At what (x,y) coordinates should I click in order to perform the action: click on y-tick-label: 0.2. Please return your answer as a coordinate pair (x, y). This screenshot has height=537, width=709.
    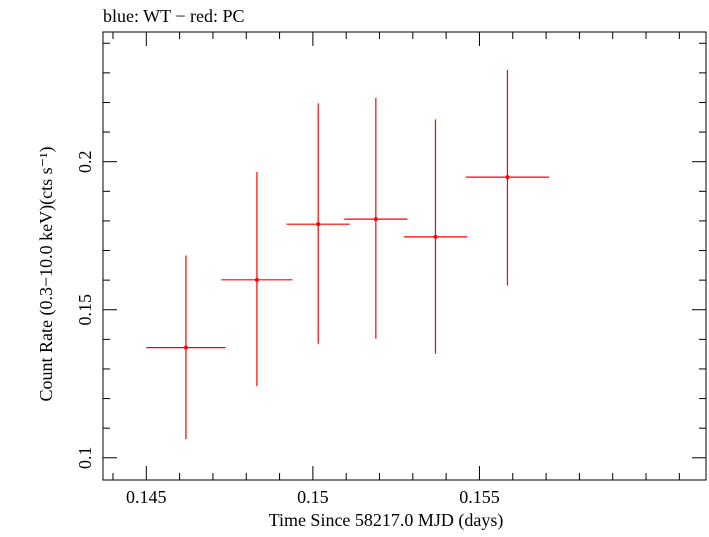
    Looking at the image, I should click on (85, 161).